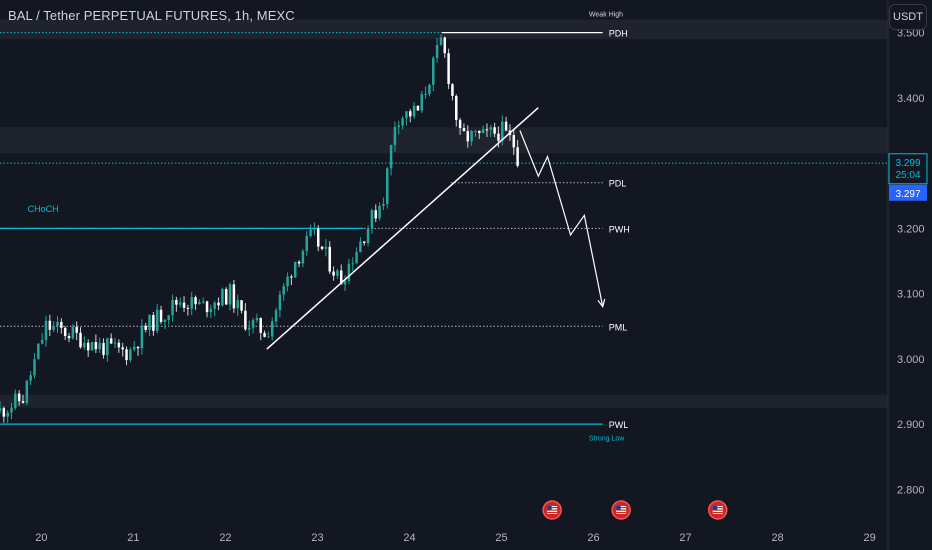  Describe the element at coordinates (907, 175) in the screenshot. I see `countdown-label: 25:04` at that location.